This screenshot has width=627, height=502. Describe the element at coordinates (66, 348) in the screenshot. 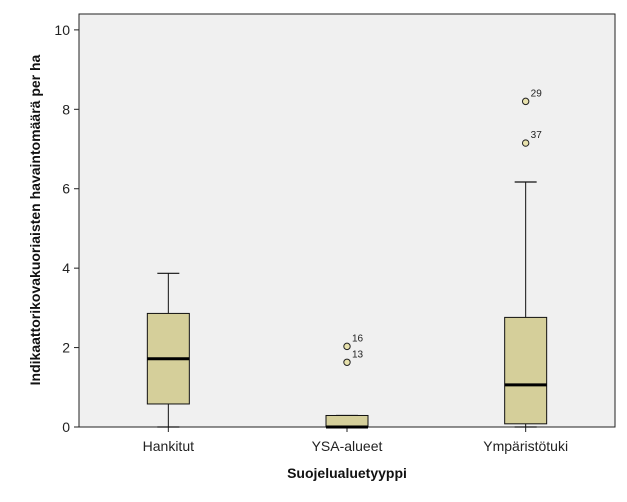

I see `y-tick-label: 2` at that location.